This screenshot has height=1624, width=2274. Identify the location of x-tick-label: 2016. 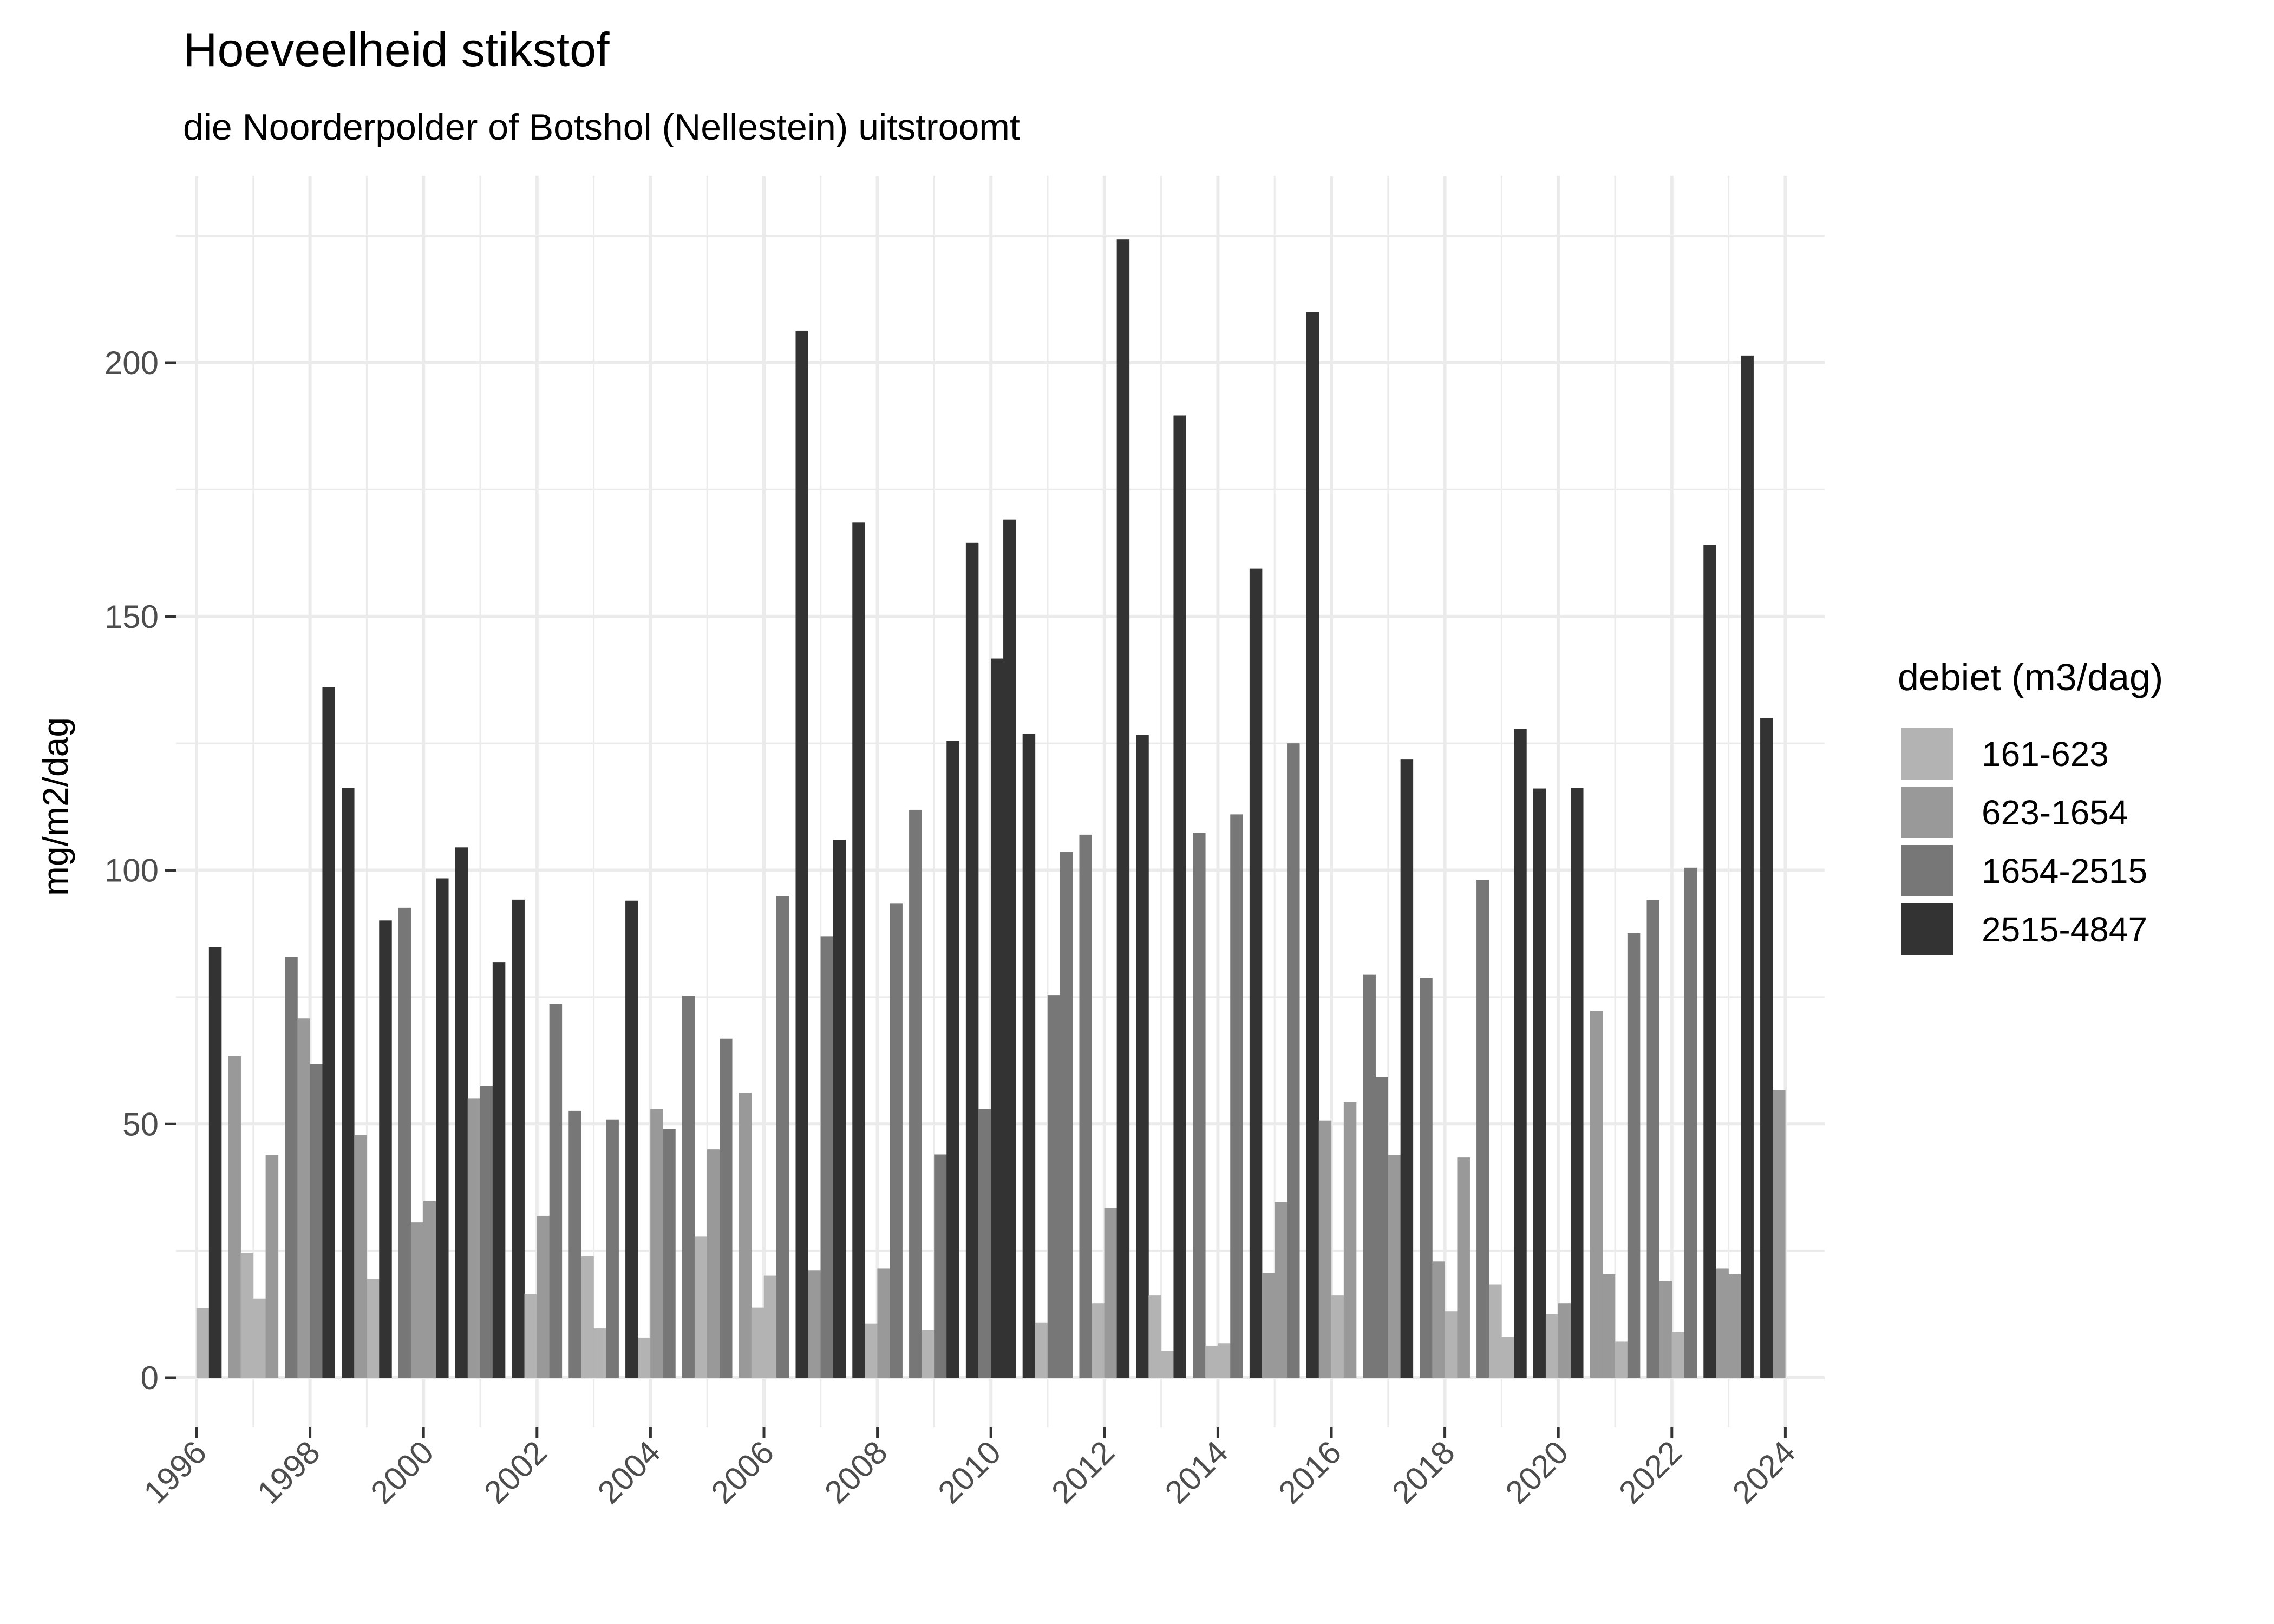
(1309, 1472).